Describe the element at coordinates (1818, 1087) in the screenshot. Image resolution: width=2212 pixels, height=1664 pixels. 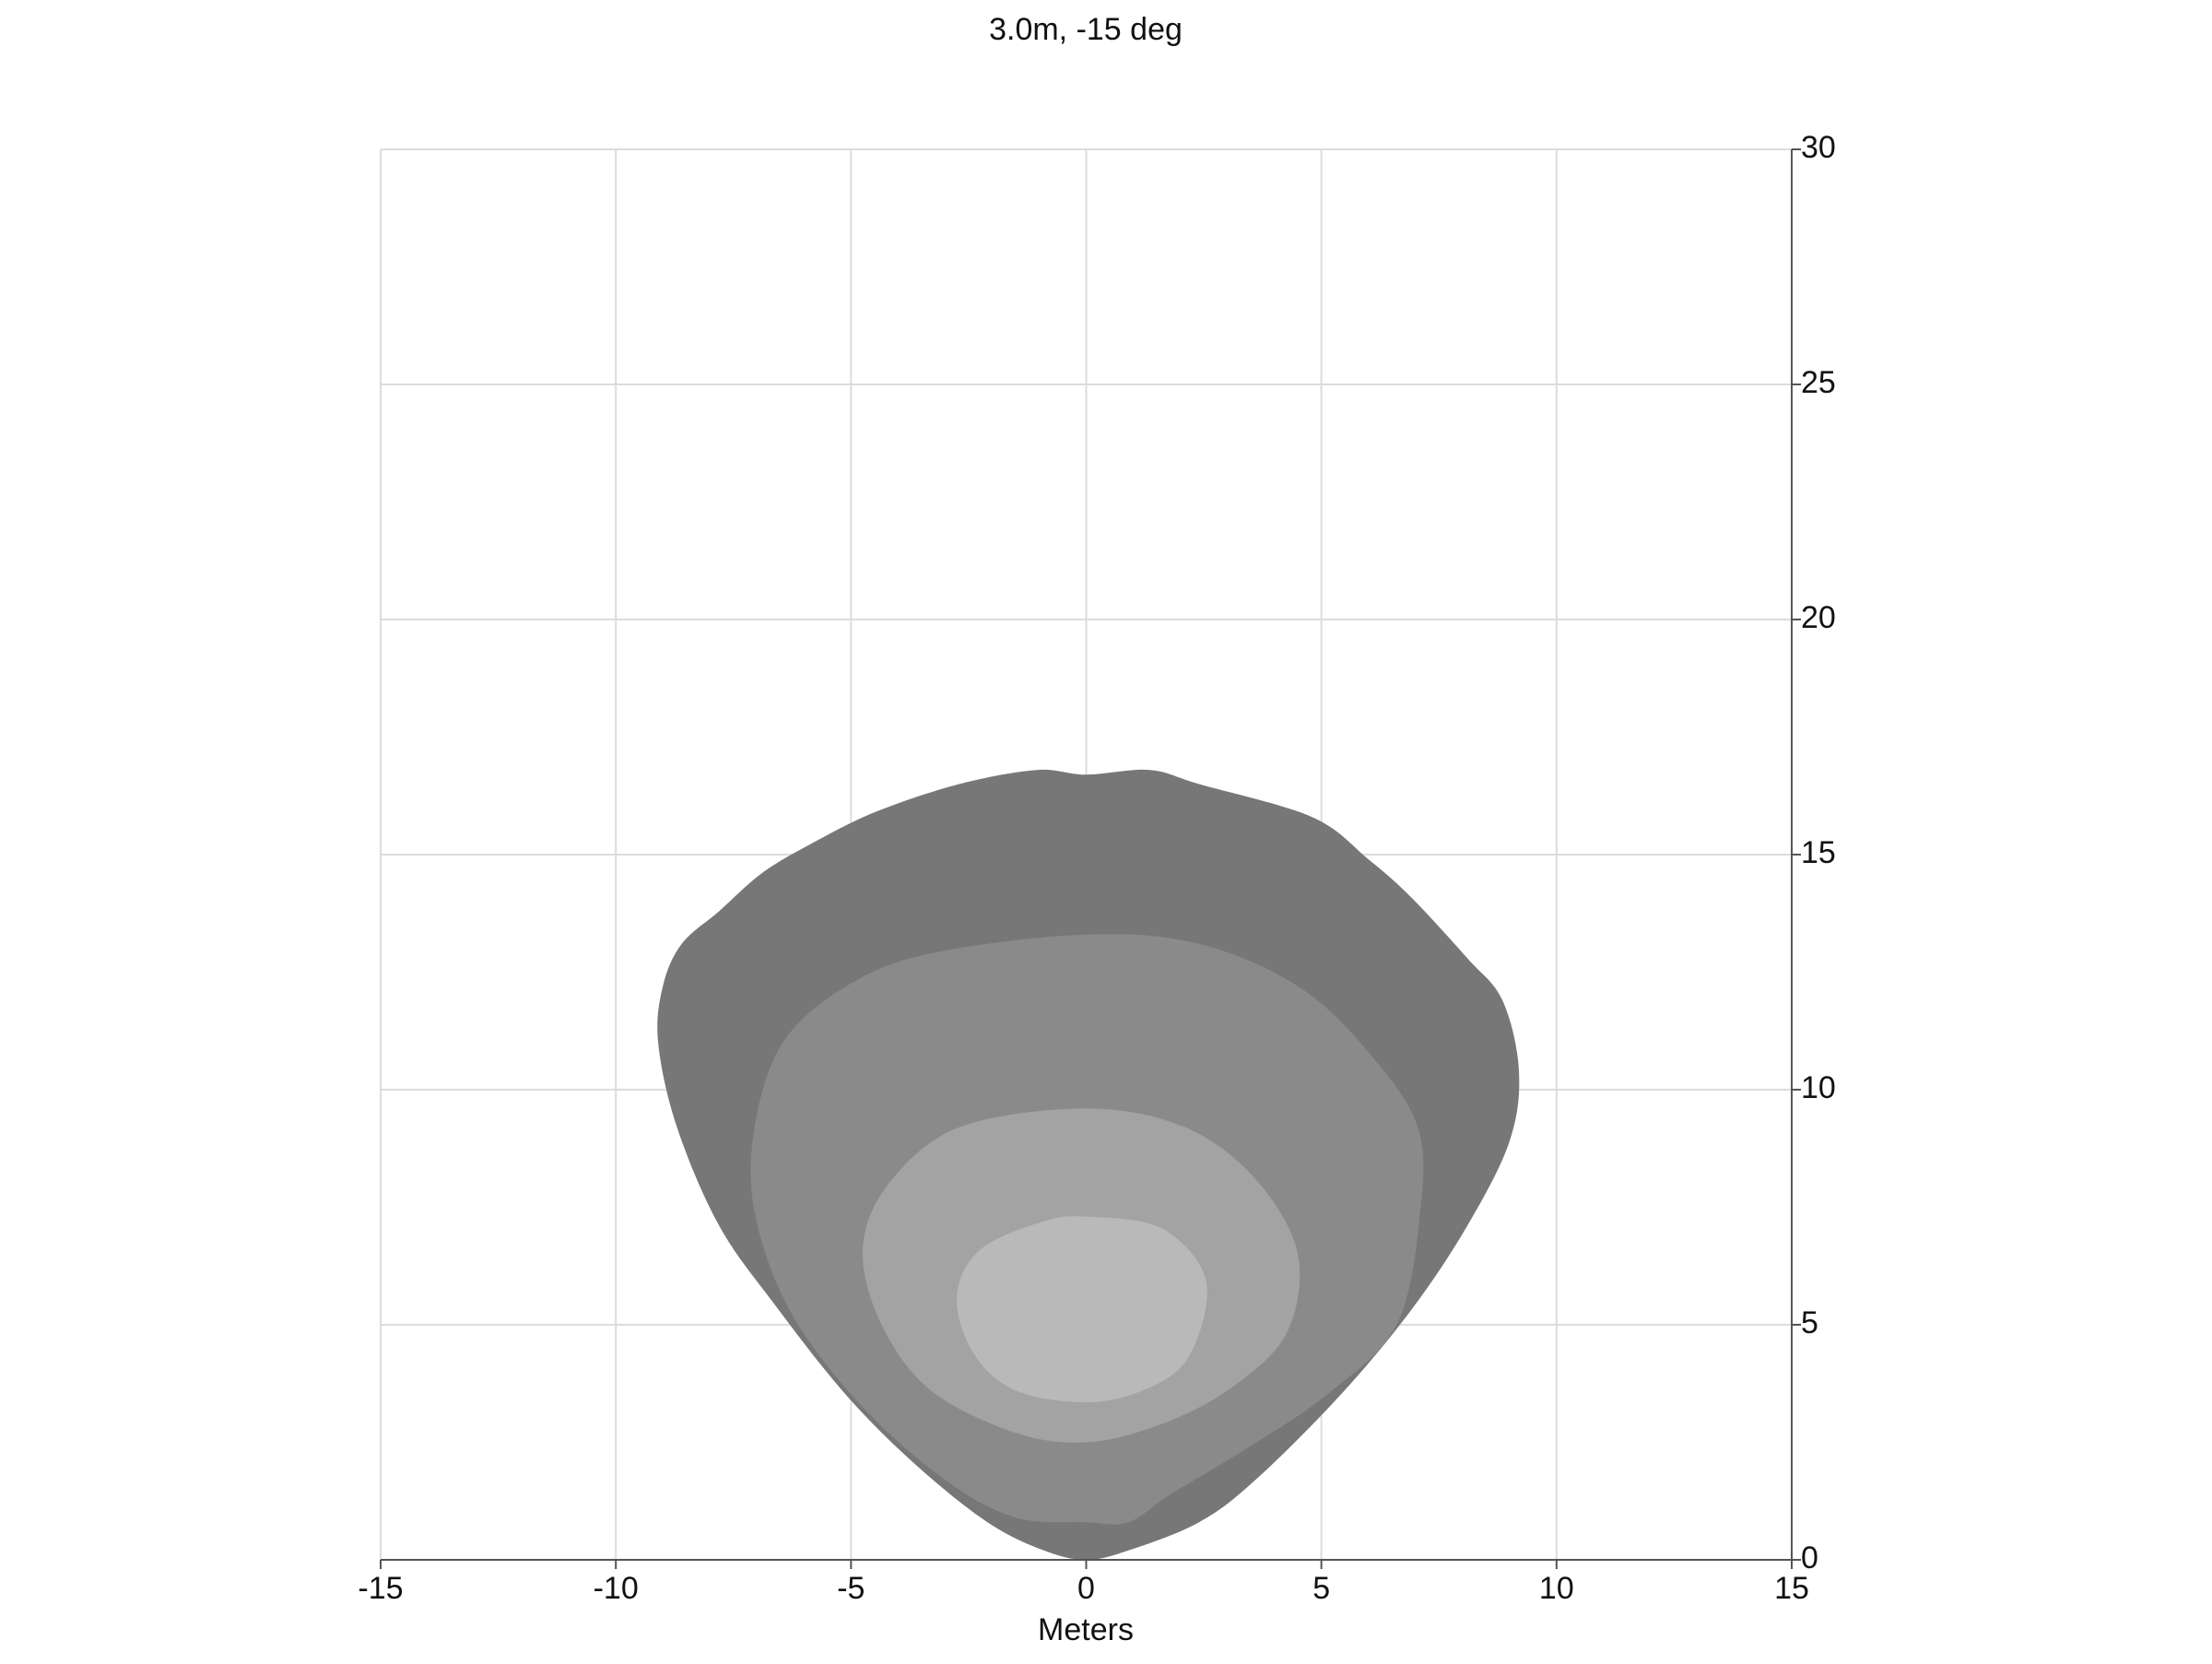
I see `y-tick-label: 10` at that location.